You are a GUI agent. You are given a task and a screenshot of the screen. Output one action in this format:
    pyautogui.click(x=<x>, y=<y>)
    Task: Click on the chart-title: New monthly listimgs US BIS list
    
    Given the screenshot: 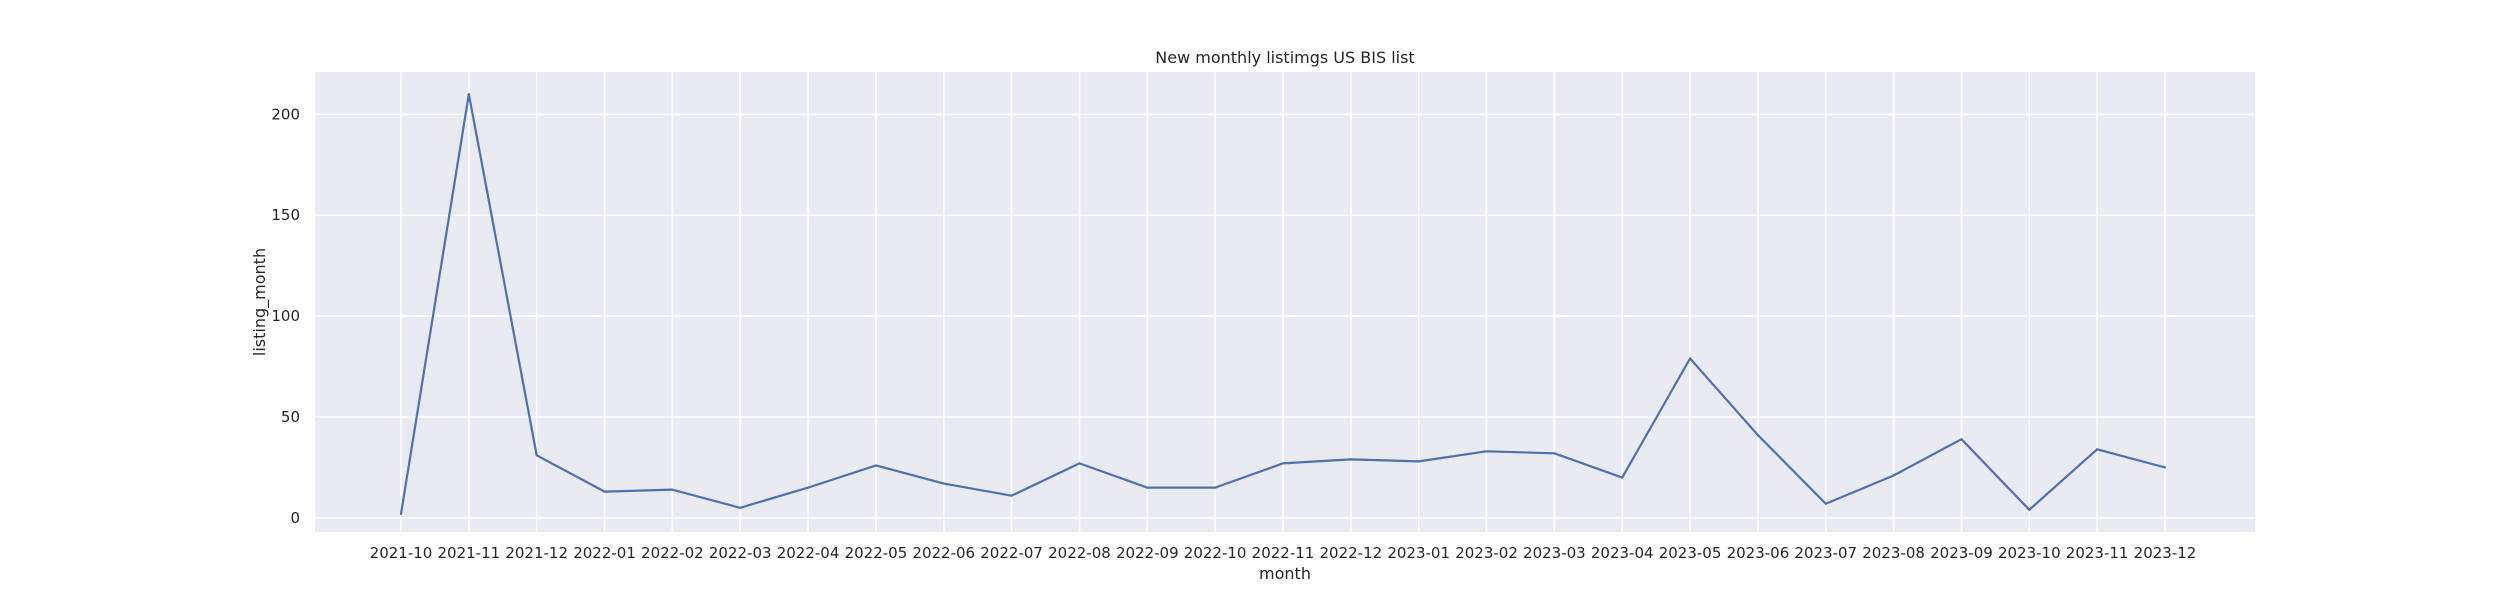 What is the action you would take?
    pyautogui.click(x=1284, y=57)
    